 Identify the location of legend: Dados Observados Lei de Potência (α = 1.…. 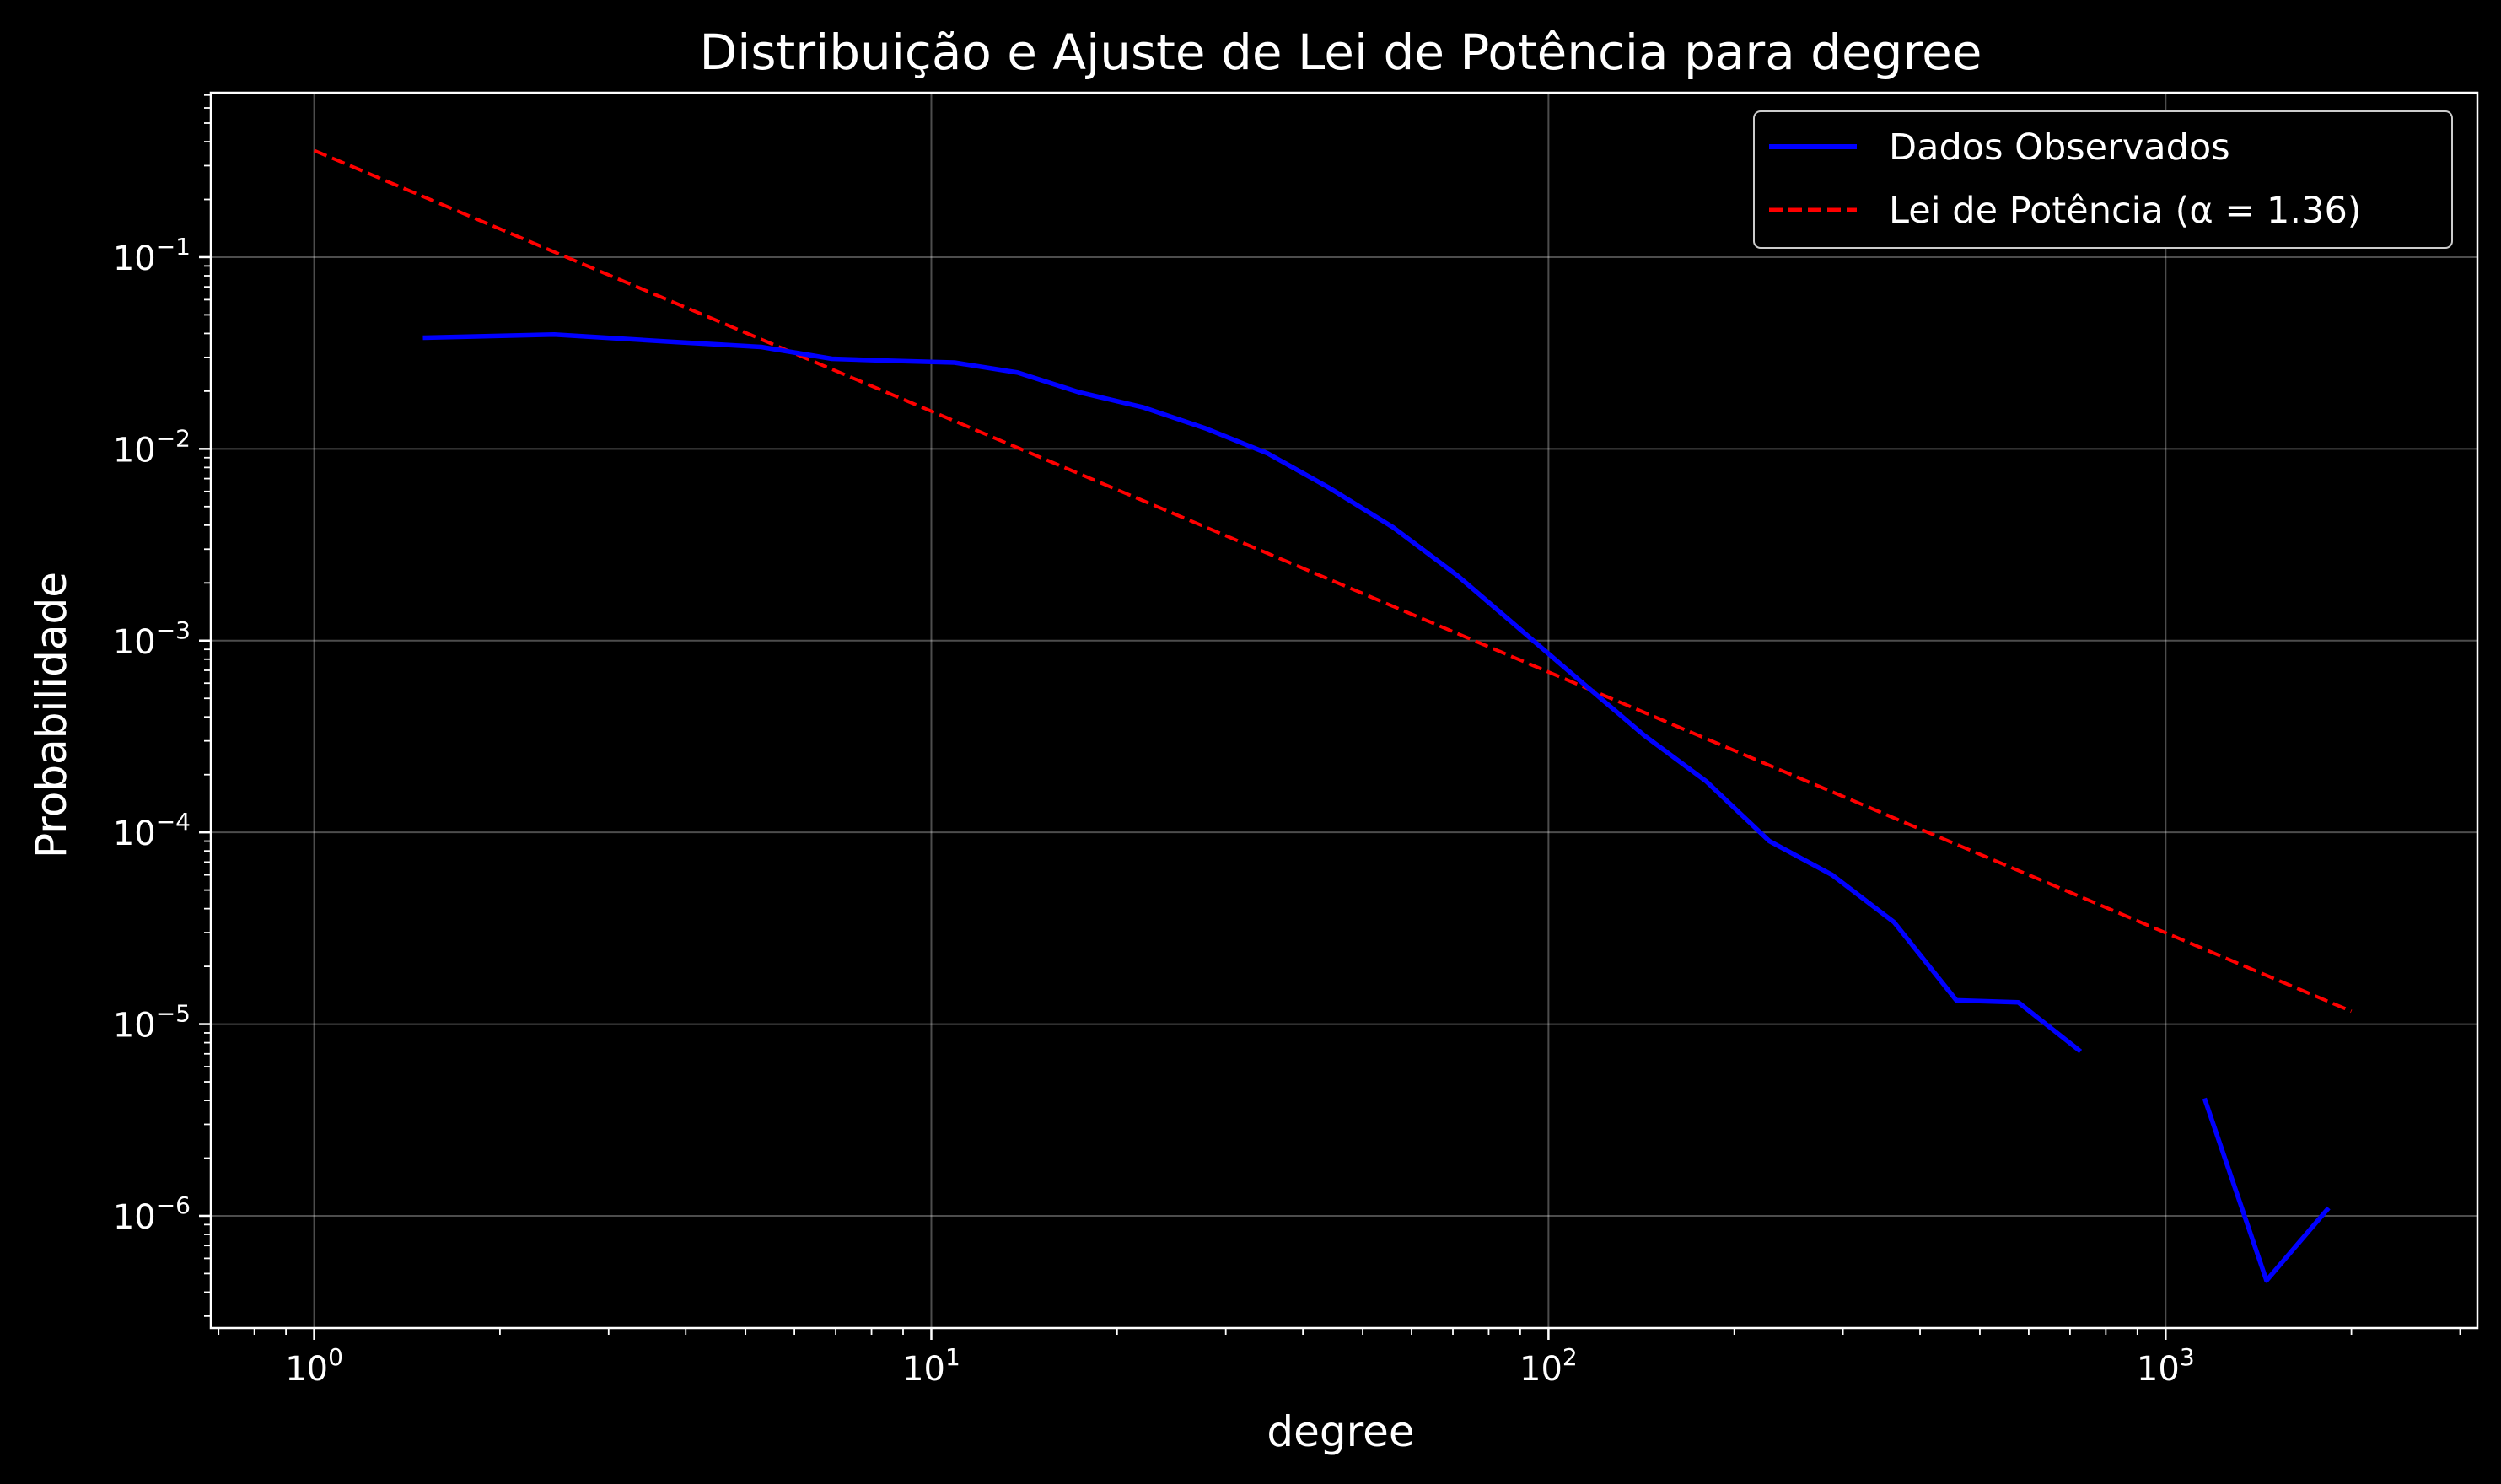
(2103, 179).